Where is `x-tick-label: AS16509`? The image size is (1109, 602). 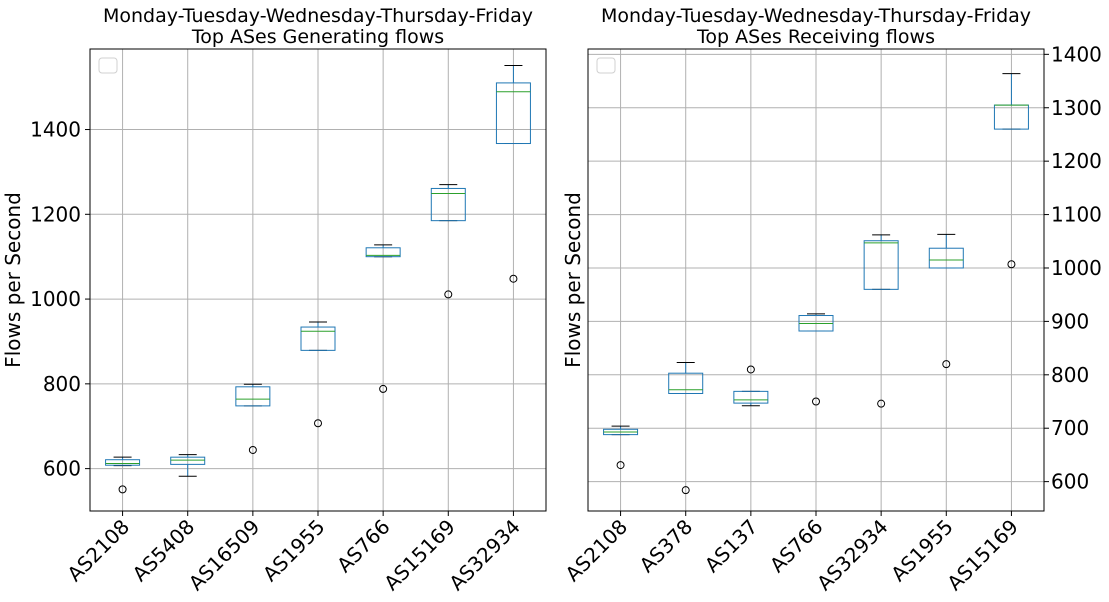 x-tick-label: AS16509 is located at coordinates (224, 555).